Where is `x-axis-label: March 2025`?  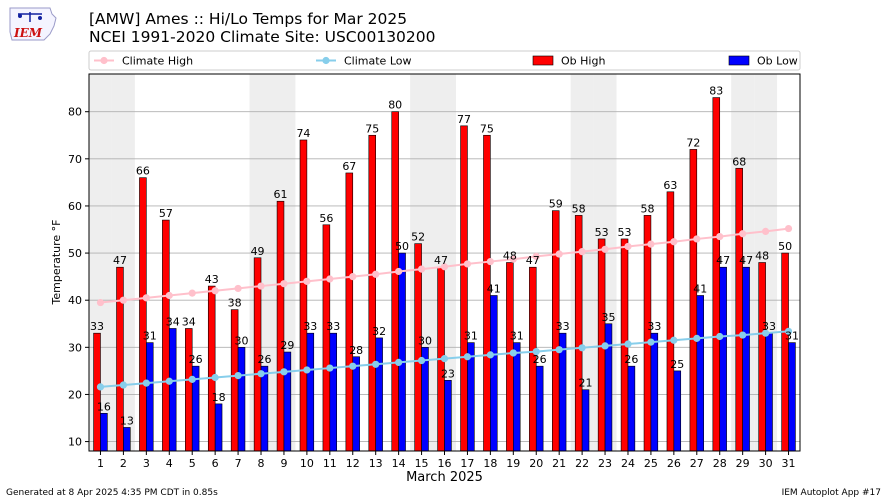 x-axis-label: March 2025 is located at coordinates (444, 477).